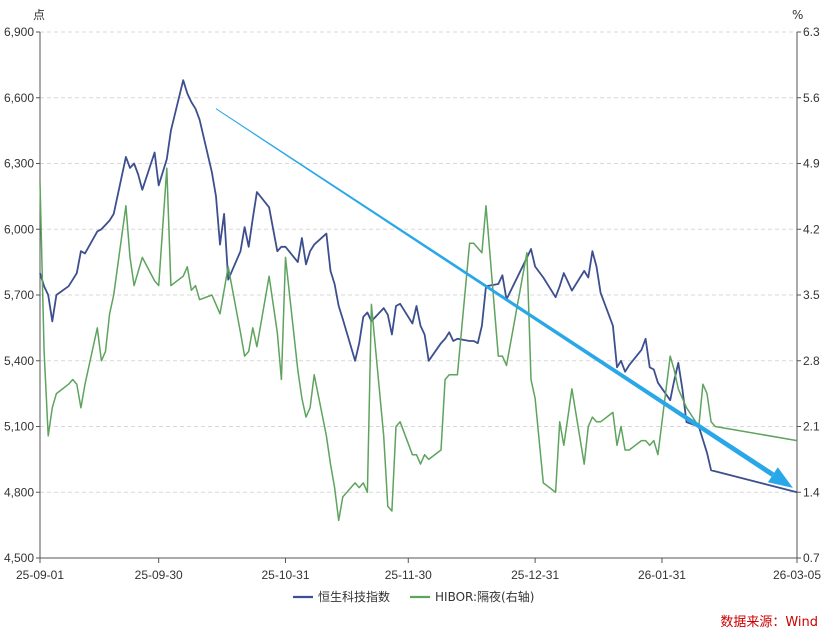 Image resolution: width=830 pixels, height=638 pixels. What do you see at coordinates (408, 575) in the screenshot?
I see `x-tick-label: 25-11-30` at bounding box center [408, 575].